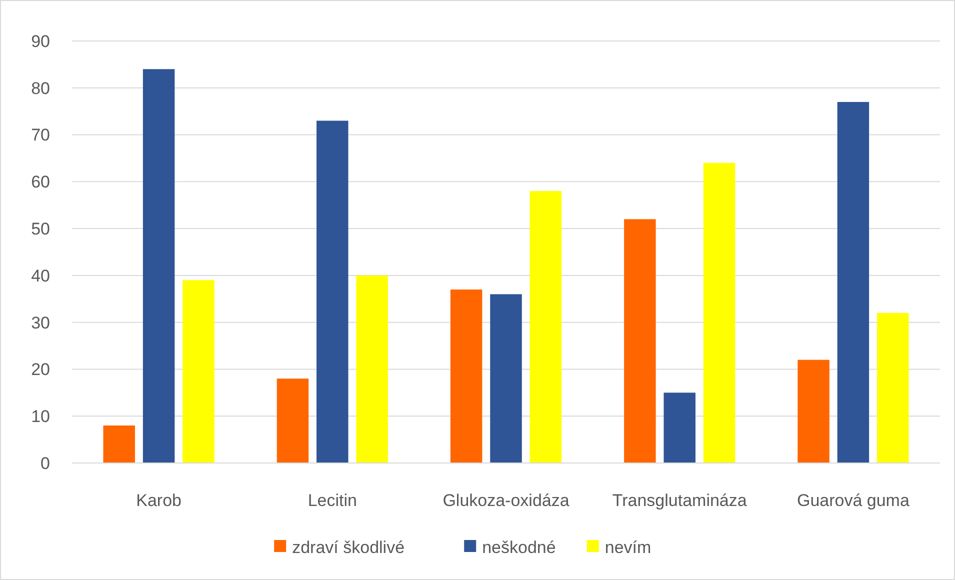 The height and width of the screenshot is (580, 955). What do you see at coordinates (506, 500) in the screenshot?
I see `x-tick-label: Glukoza-oxidáza` at bounding box center [506, 500].